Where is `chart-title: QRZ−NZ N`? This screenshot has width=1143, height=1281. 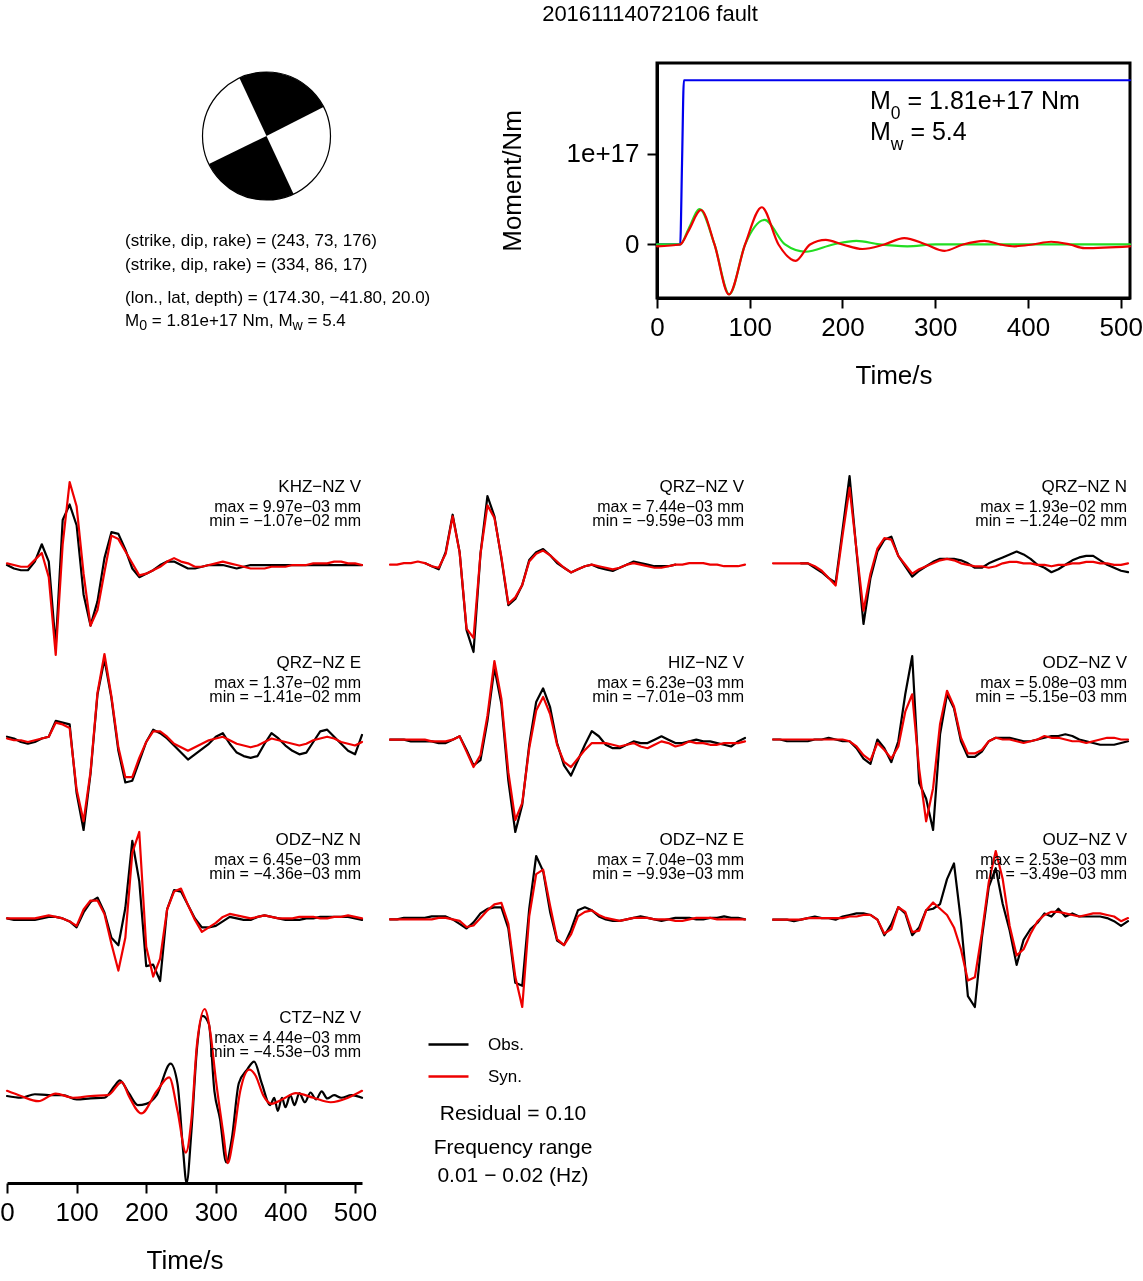
chart-title: QRZ−NZ N is located at coordinates (1084, 486).